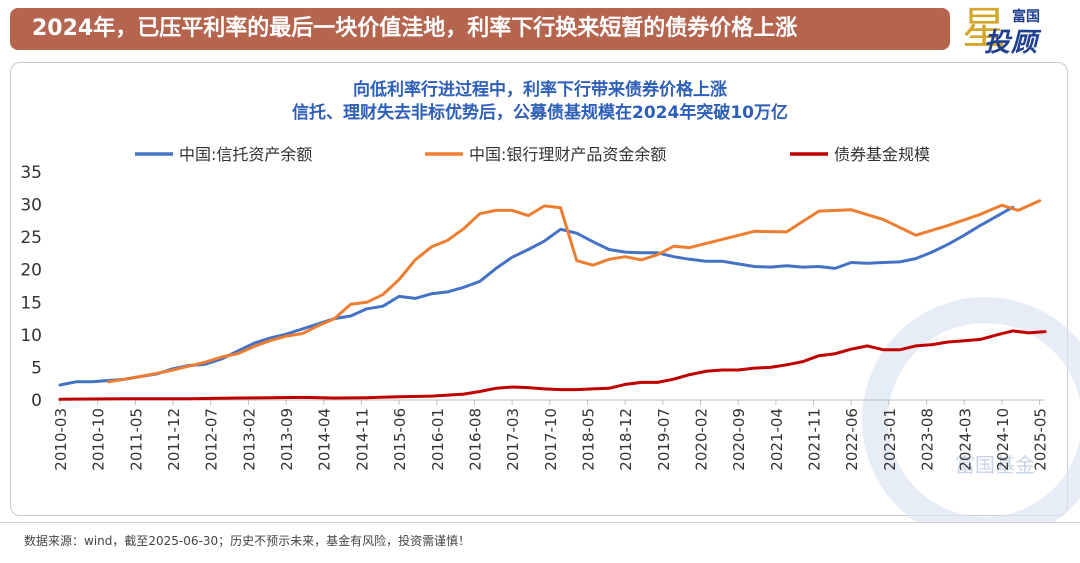 The image size is (1080, 563). What do you see at coordinates (99, 439) in the screenshot?
I see `x-tick-label: 2010-10` at bounding box center [99, 439].